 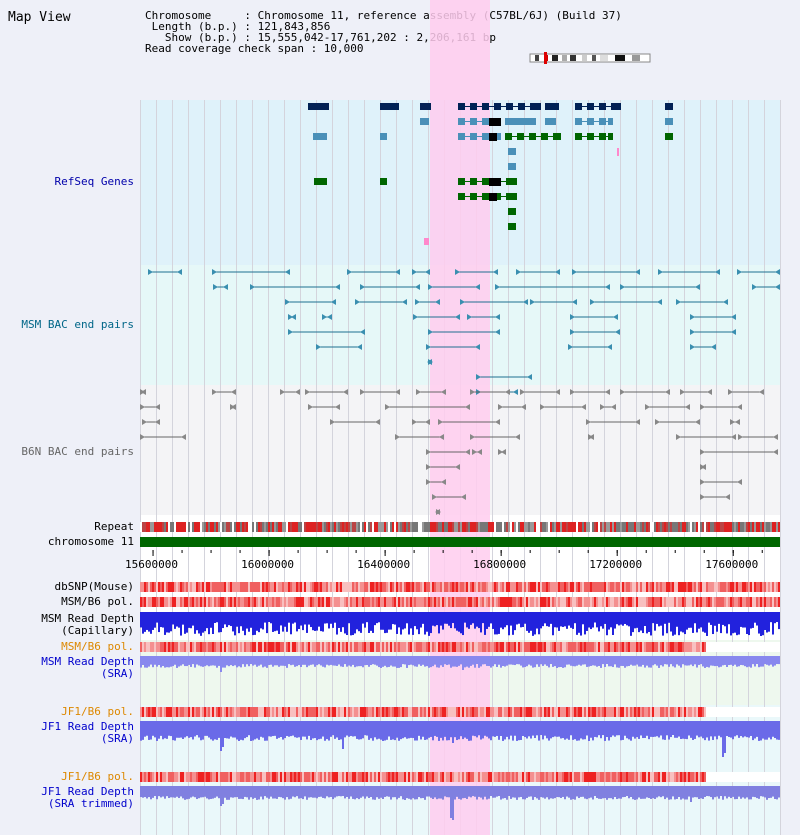 What do you see at coordinates (77, 451) in the screenshot?
I see `label-b6n-bac: B6N BAC end pairs` at bounding box center [77, 451].